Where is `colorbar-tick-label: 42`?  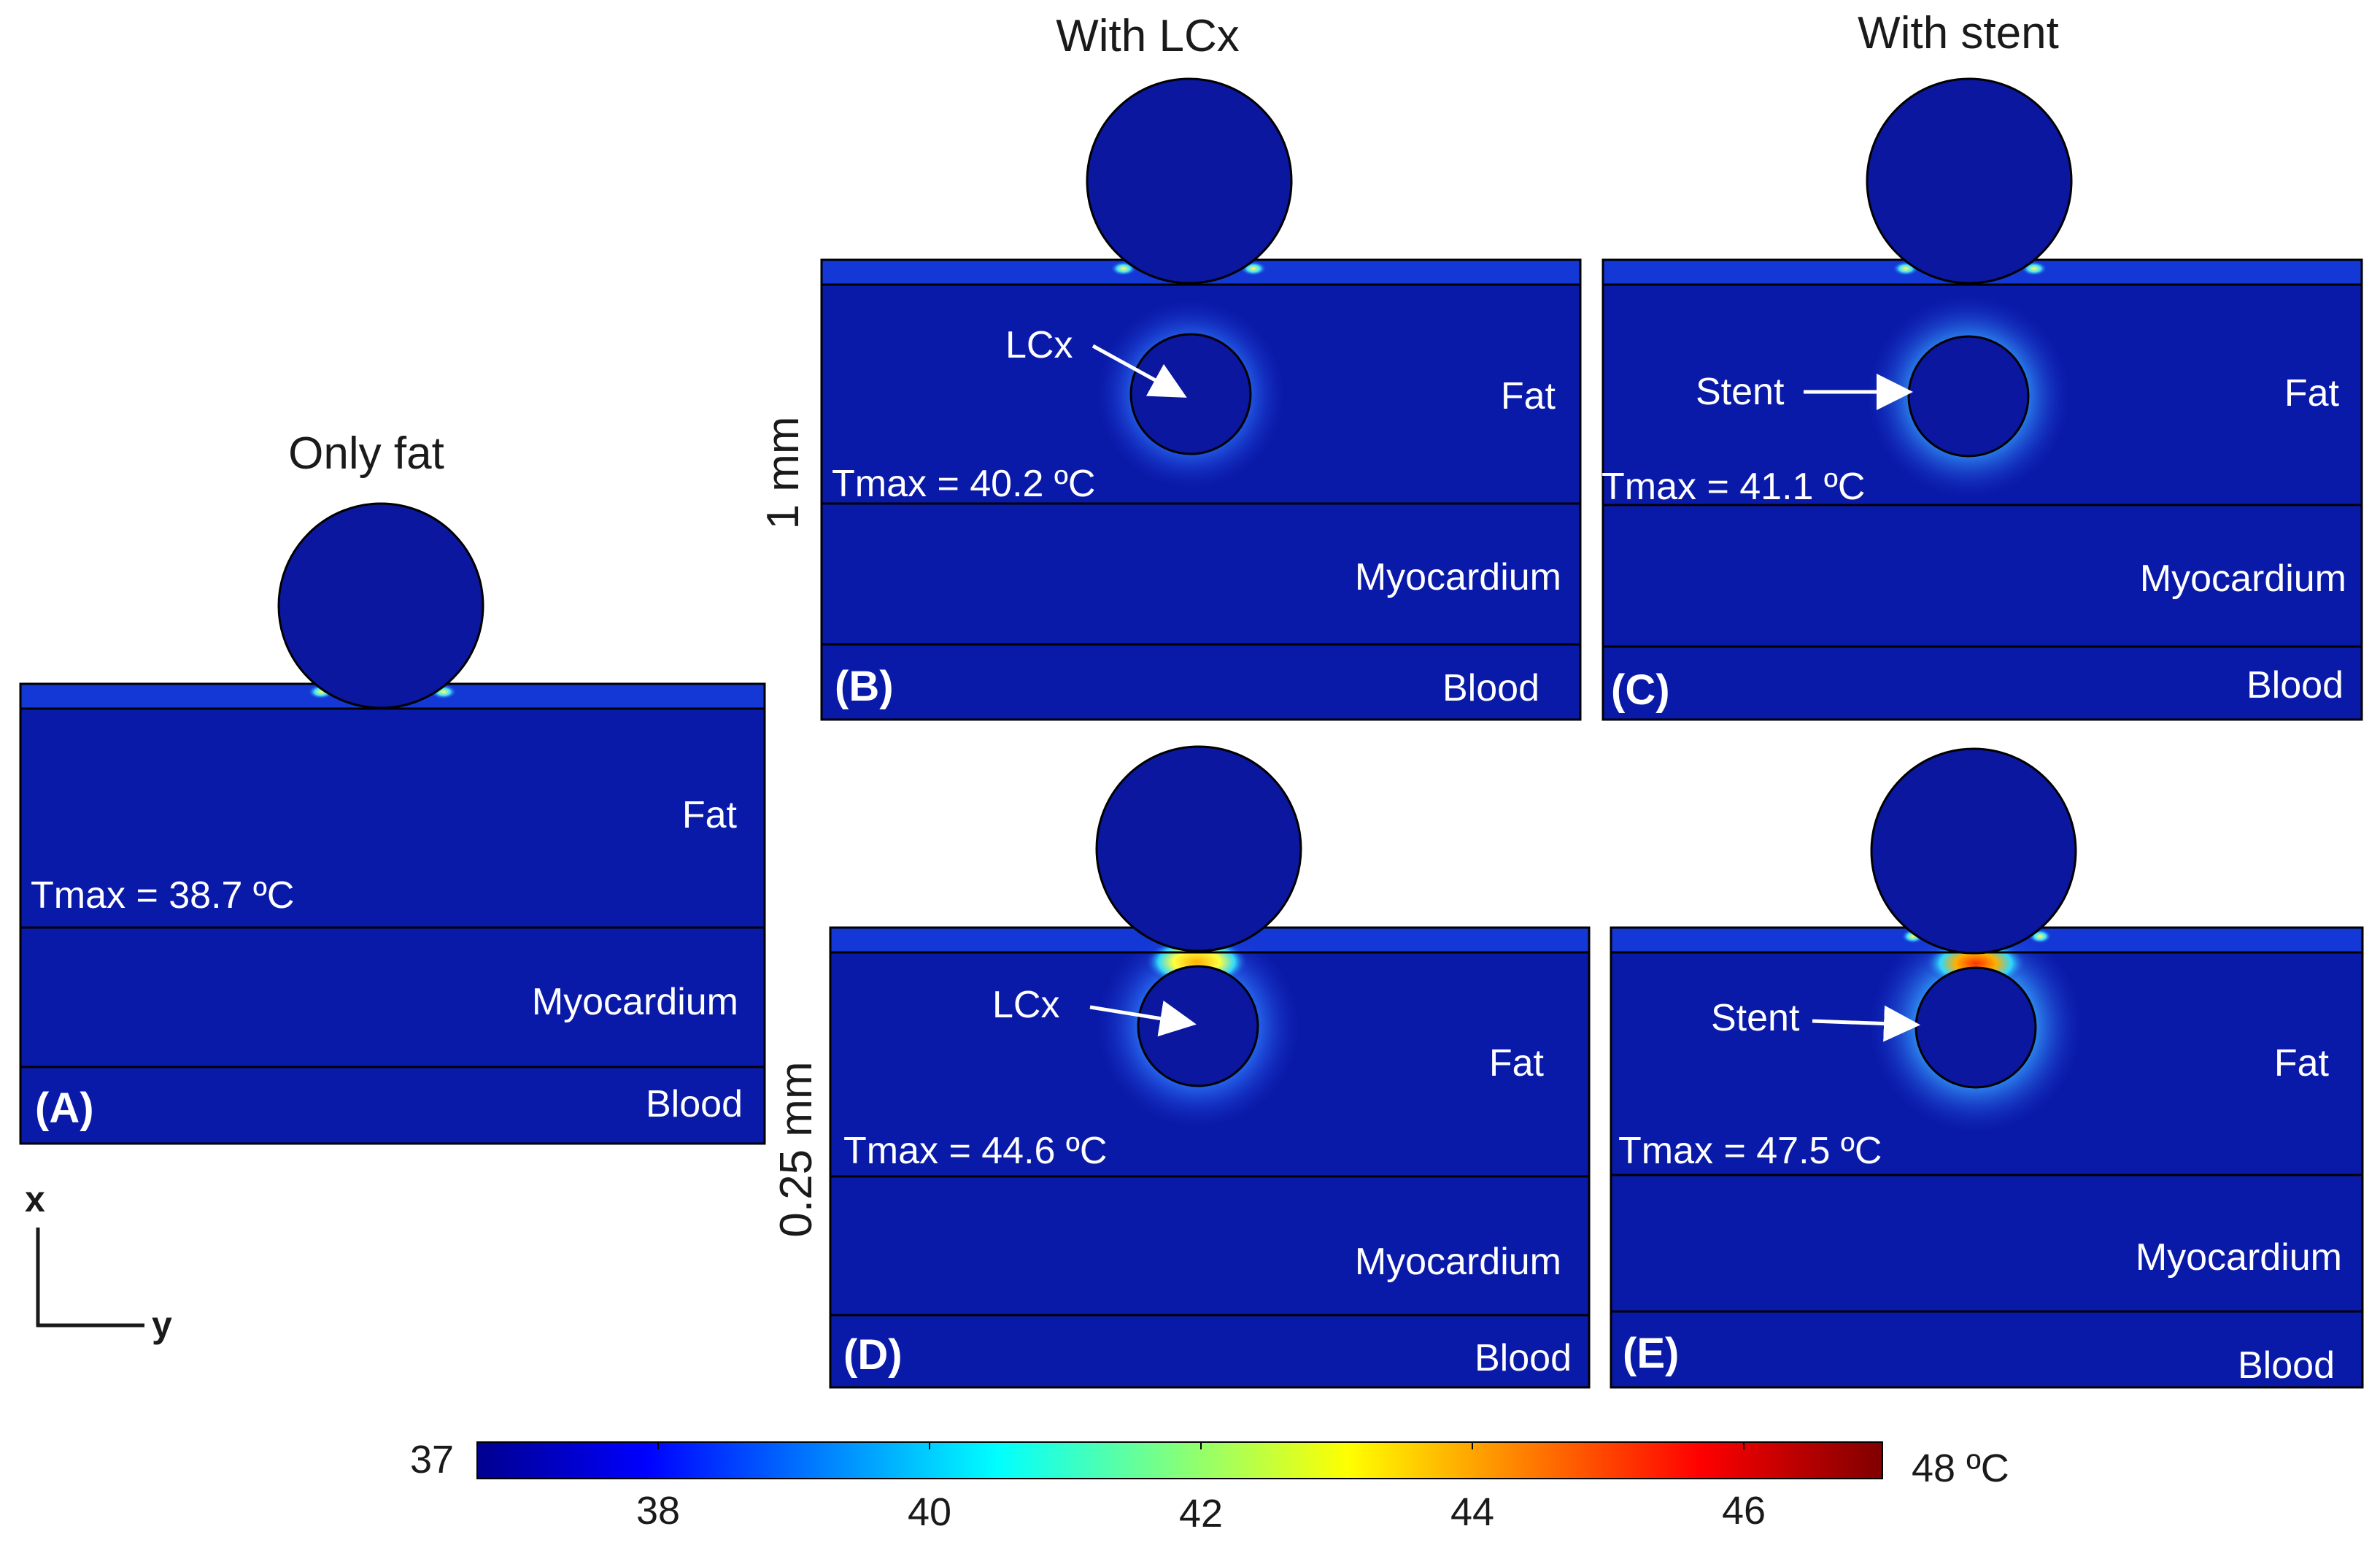
colorbar-tick-label: 42 is located at coordinates (1201, 1514).